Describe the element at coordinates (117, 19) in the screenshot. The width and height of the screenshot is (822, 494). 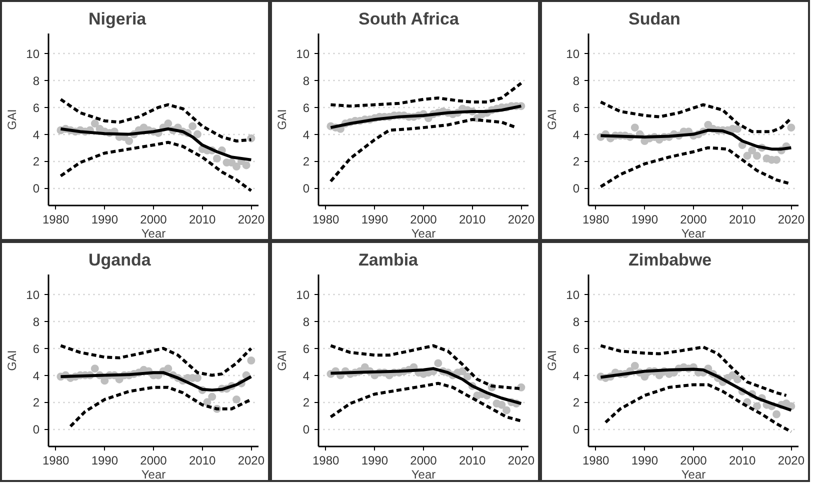
I see `chart-title: Nigeria` at that location.